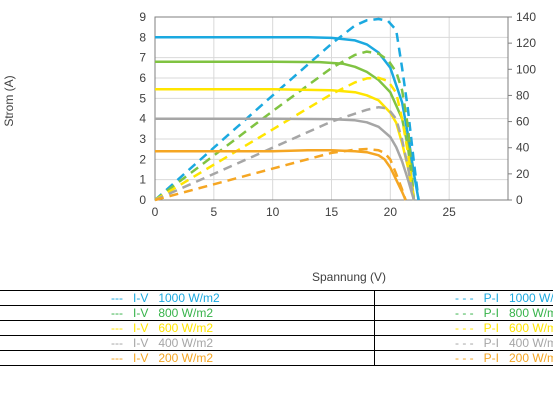  Describe the element at coordinates (391, 212) in the screenshot. I see `x-tick-label-4: 20` at that location.